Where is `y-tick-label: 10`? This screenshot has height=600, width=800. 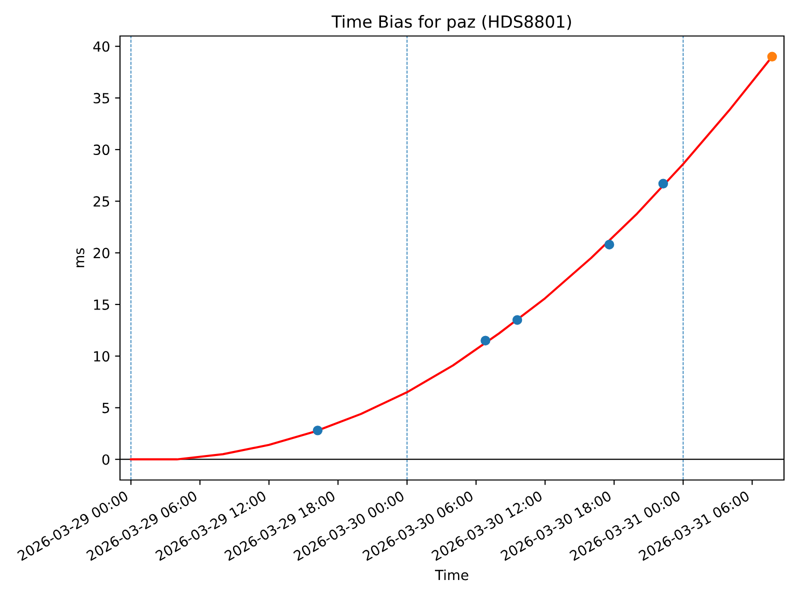 y-tick-label: 10 is located at coordinates (102, 356).